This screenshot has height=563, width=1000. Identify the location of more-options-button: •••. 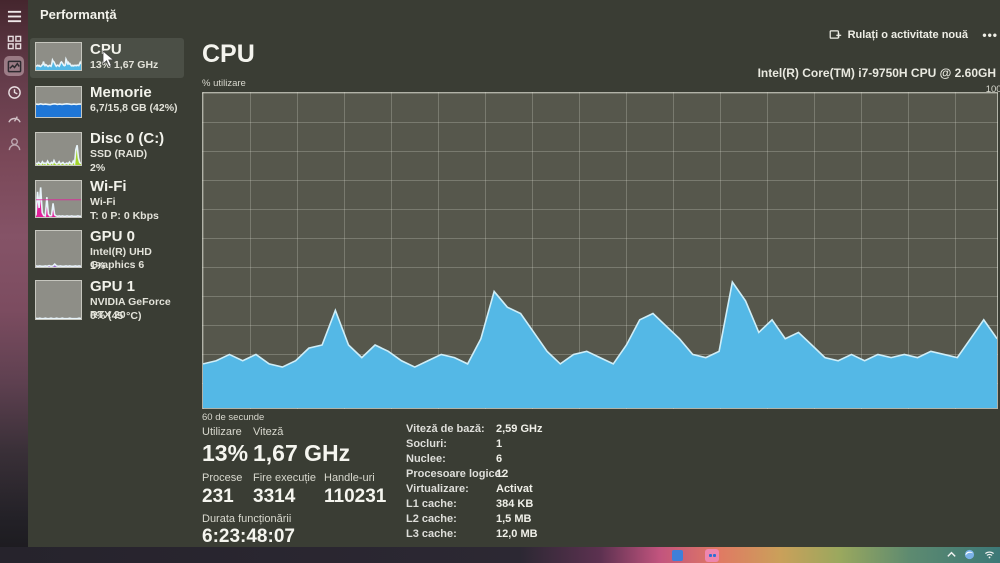
(990, 35).